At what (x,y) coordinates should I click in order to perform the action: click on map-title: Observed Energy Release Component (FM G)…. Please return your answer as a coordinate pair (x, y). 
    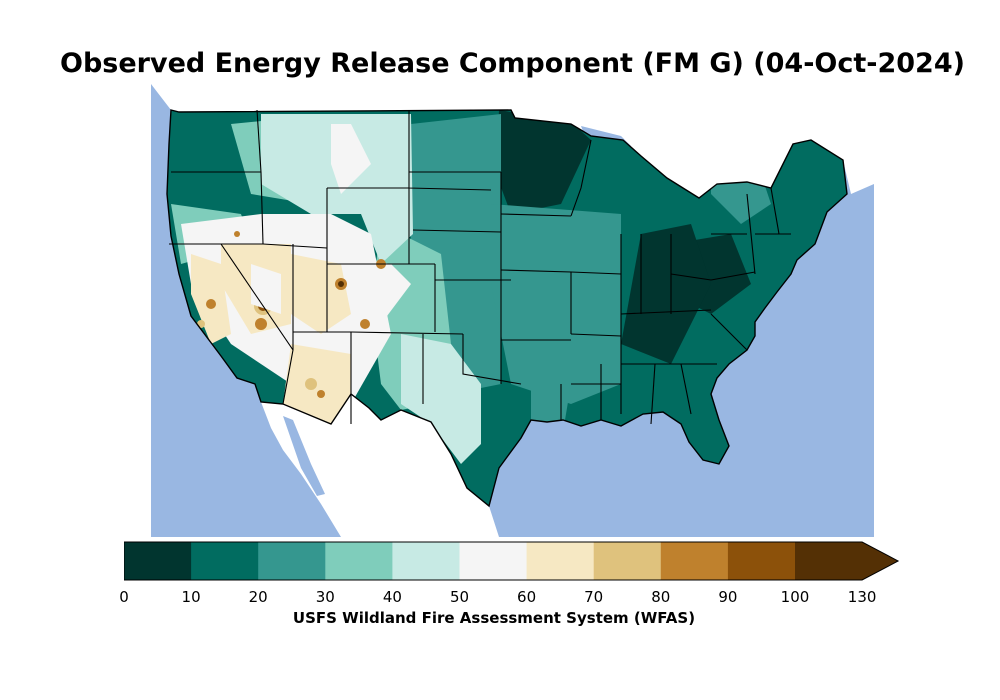
    Looking at the image, I should click on (512, 63).